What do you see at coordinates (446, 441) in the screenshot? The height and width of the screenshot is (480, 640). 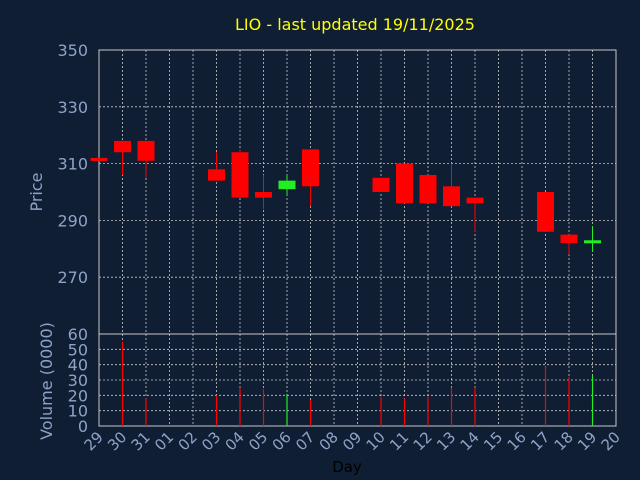 I see `day-tick-label: 13` at bounding box center [446, 441].